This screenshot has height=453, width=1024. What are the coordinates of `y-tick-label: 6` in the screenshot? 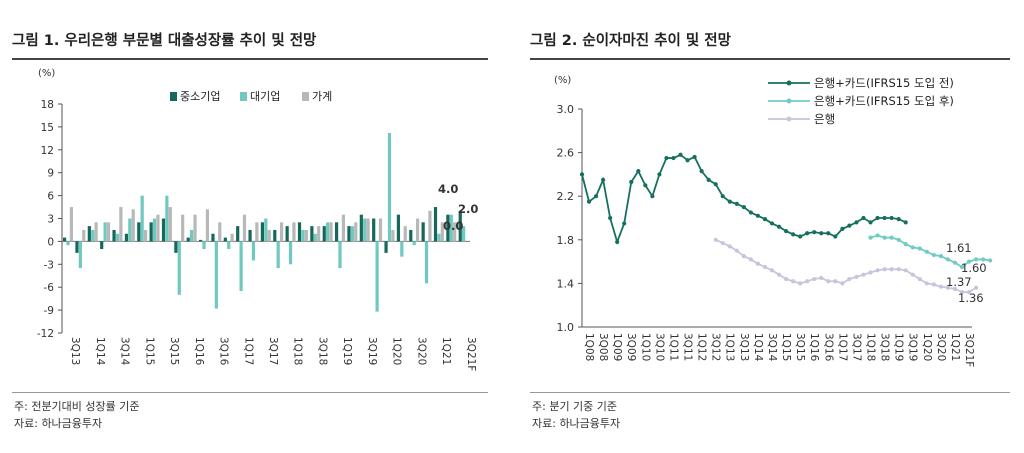 It's located at (50, 197).